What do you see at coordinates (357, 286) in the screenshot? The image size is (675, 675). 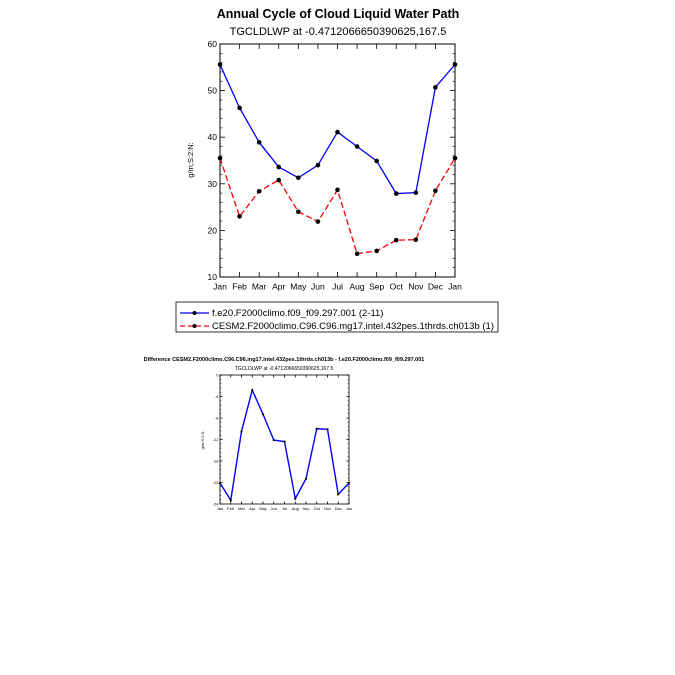 I see `c1-xtick-label: Aug` at bounding box center [357, 286].